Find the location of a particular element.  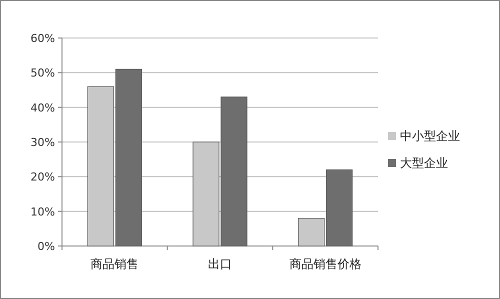

legend-label: 大型企业 is located at coordinates (424, 163).